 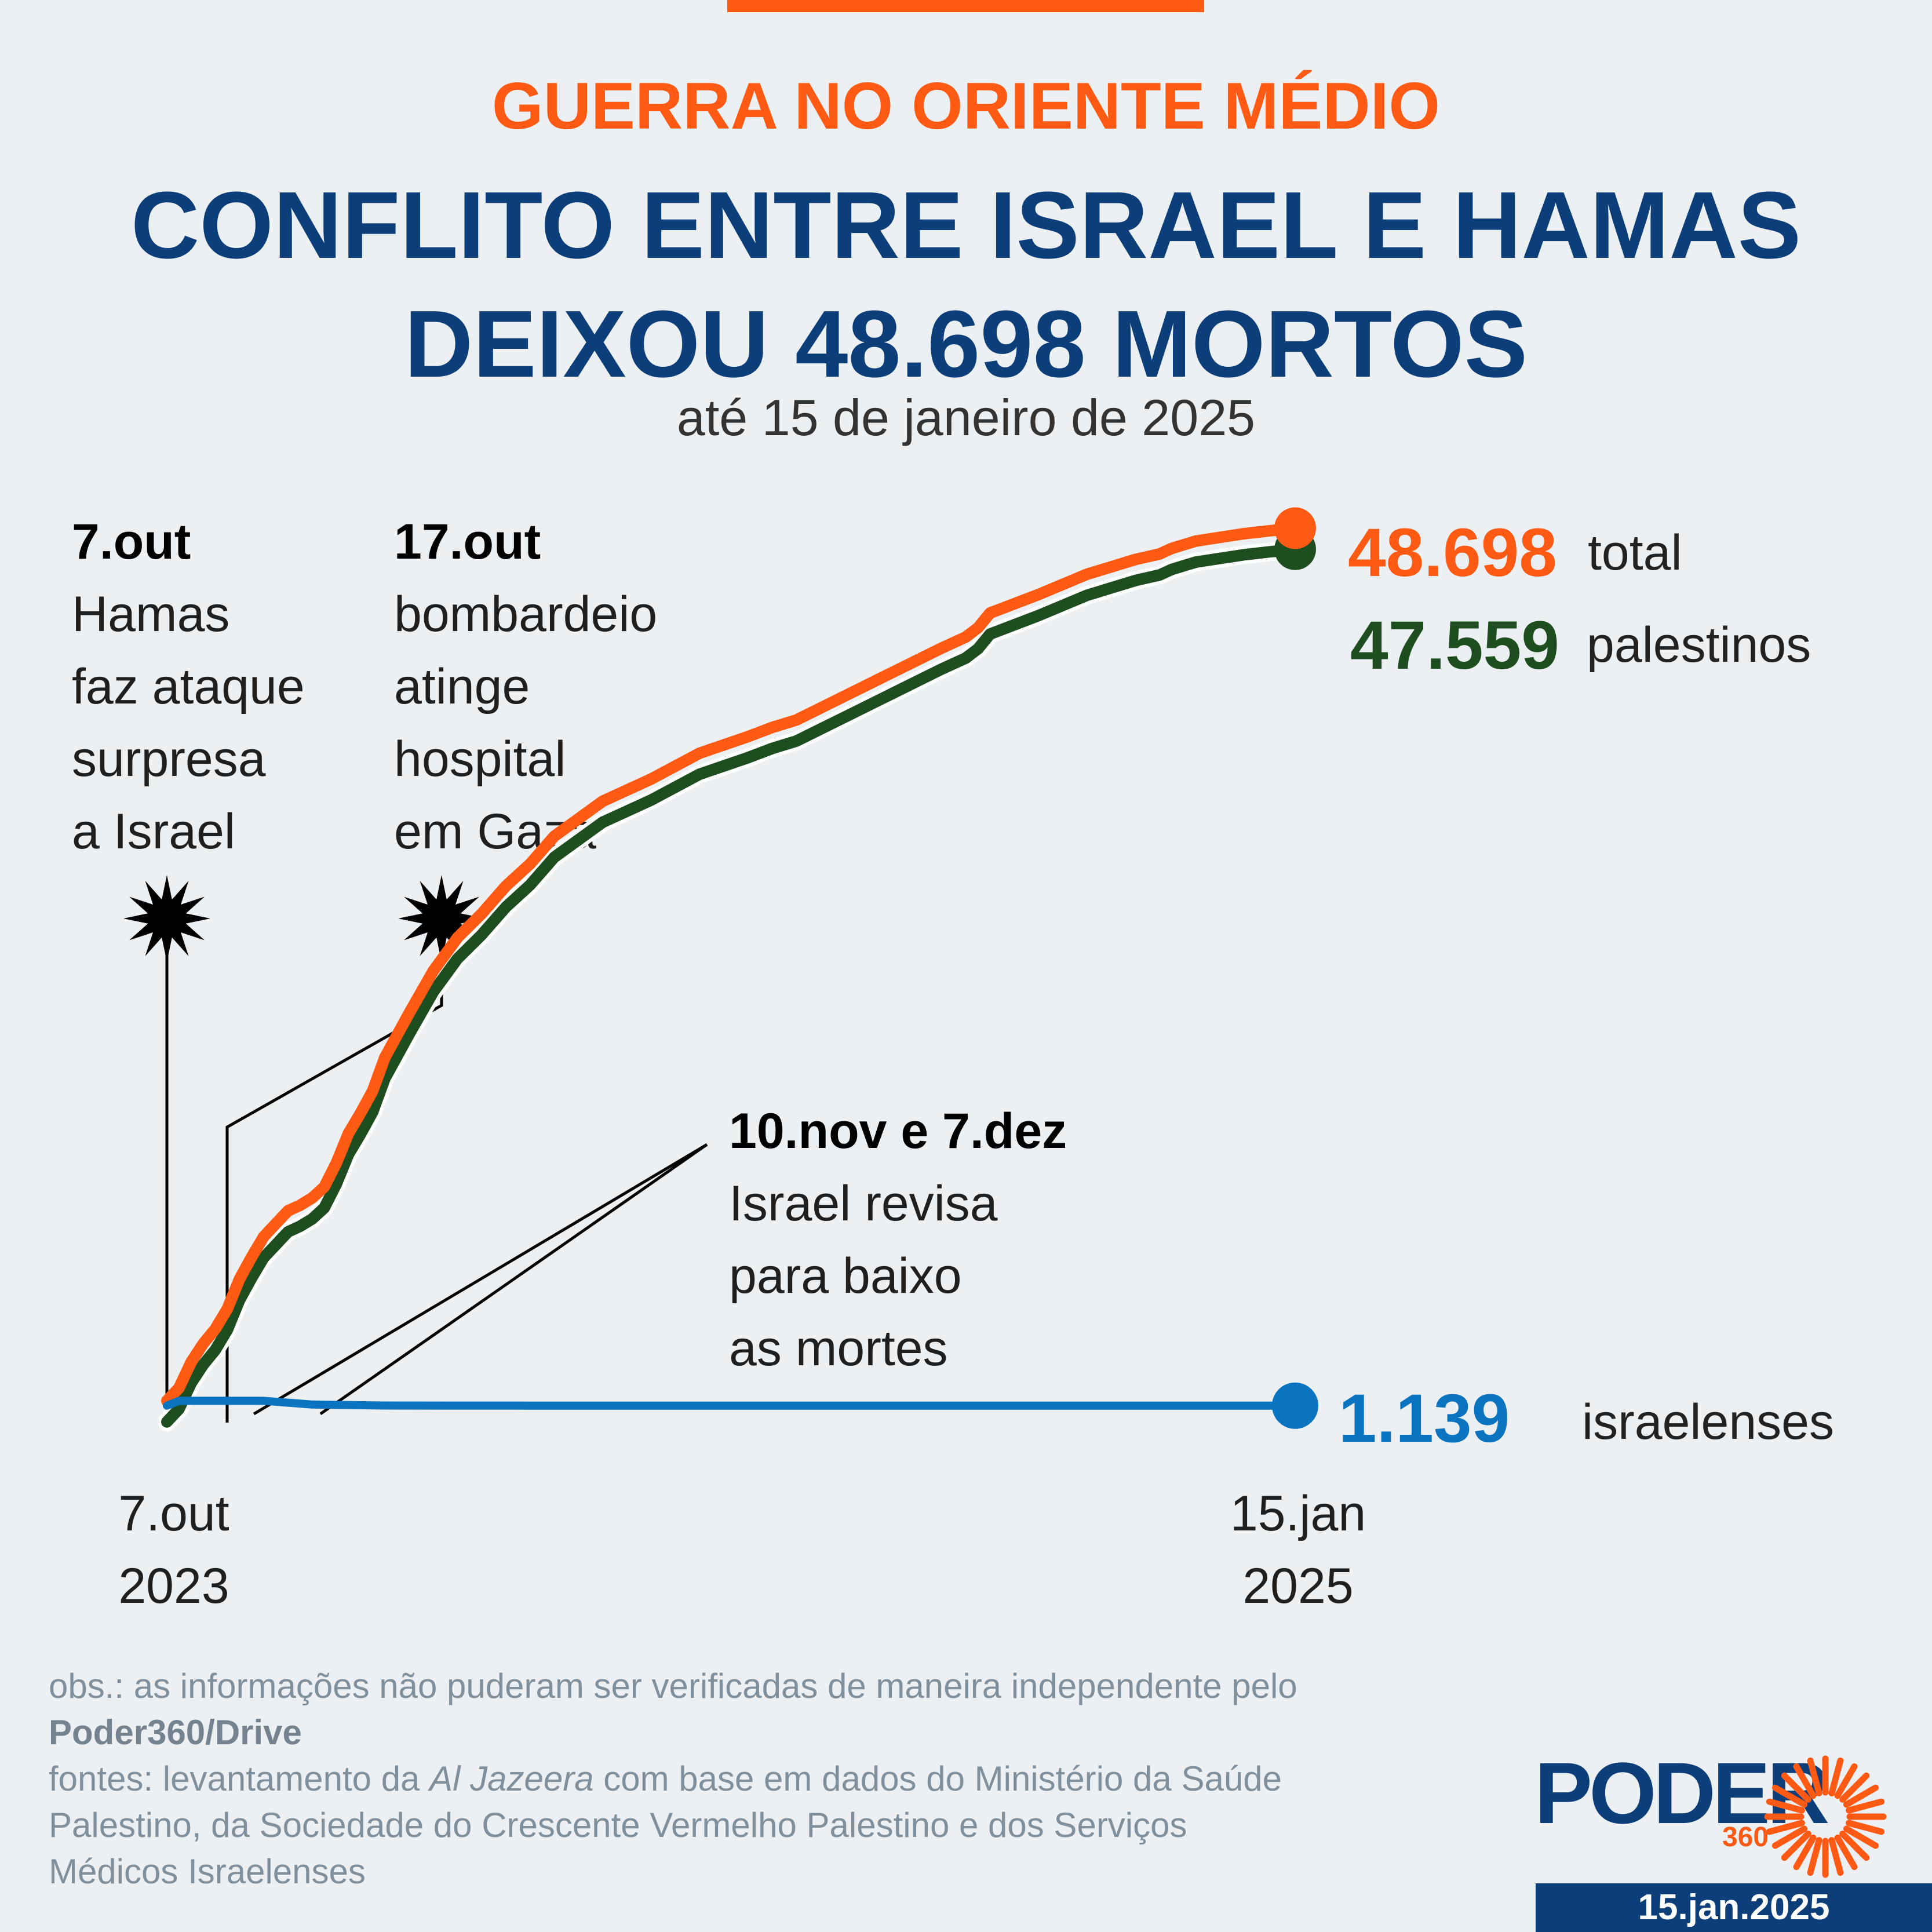 I want to click on x-tick-end: 15.jan 2025, so click(x=1298, y=1551).